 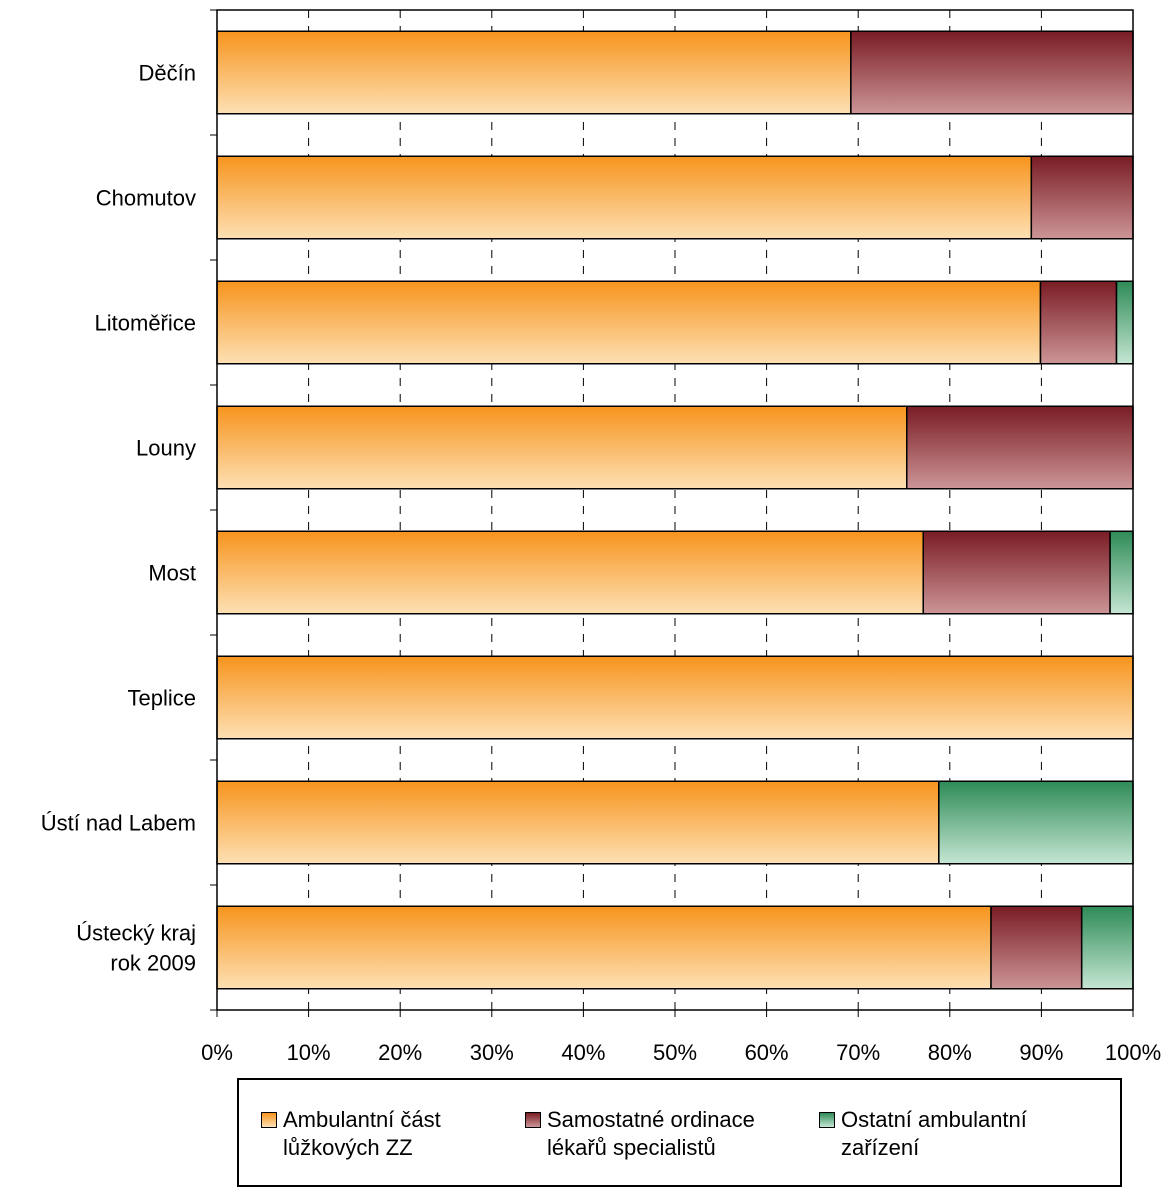 What do you see at coordinates (492, 1052) in the screenshot?
I see `x-tick-label: 30%` at bounding box center [492, 1052].